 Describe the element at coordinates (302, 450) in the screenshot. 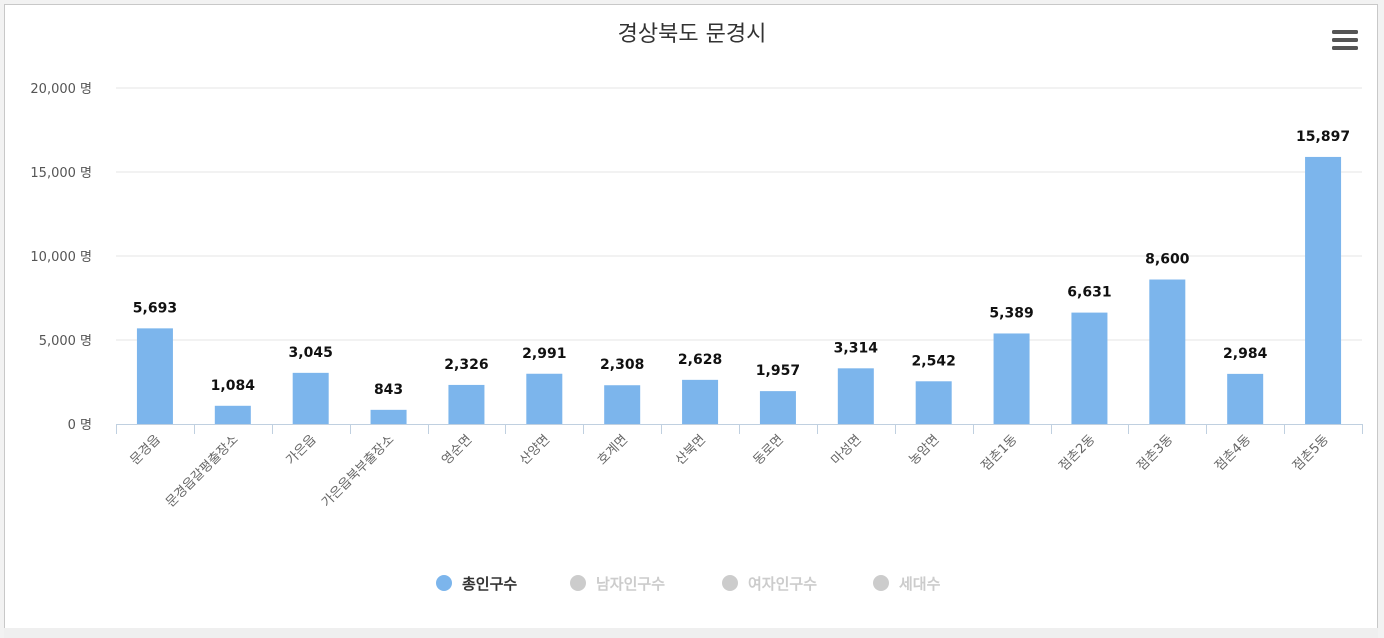

I see `x-tick-label: 가은읍` at that location.